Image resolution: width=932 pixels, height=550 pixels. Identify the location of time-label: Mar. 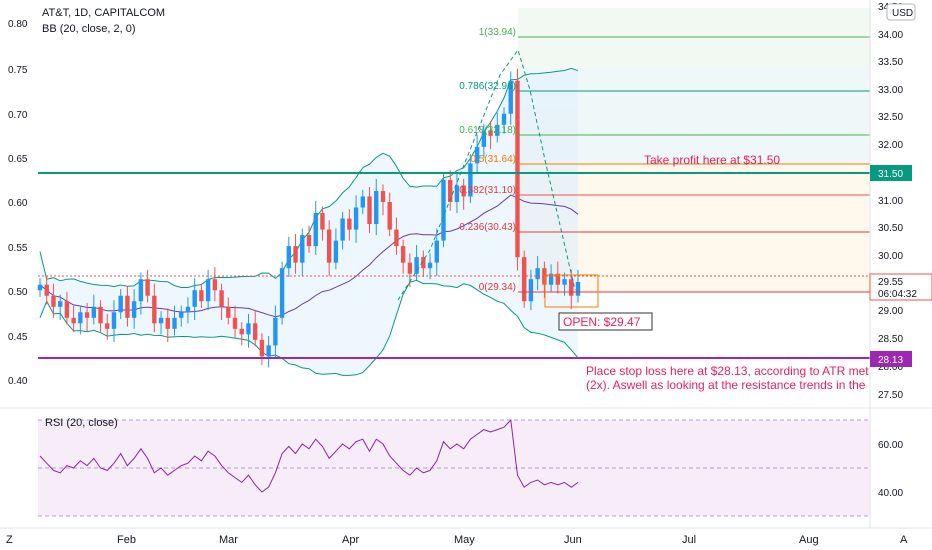
(228, 540).